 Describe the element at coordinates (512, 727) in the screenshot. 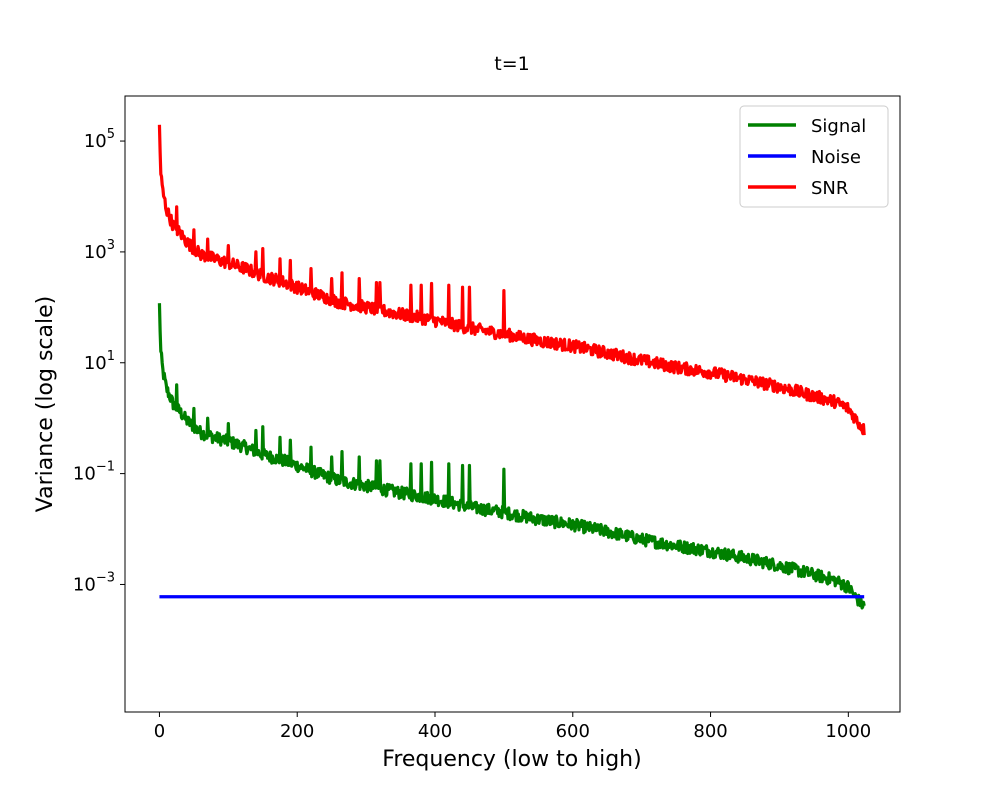

I see `x-axis: 0 200 400 600 800 1000` at that location.